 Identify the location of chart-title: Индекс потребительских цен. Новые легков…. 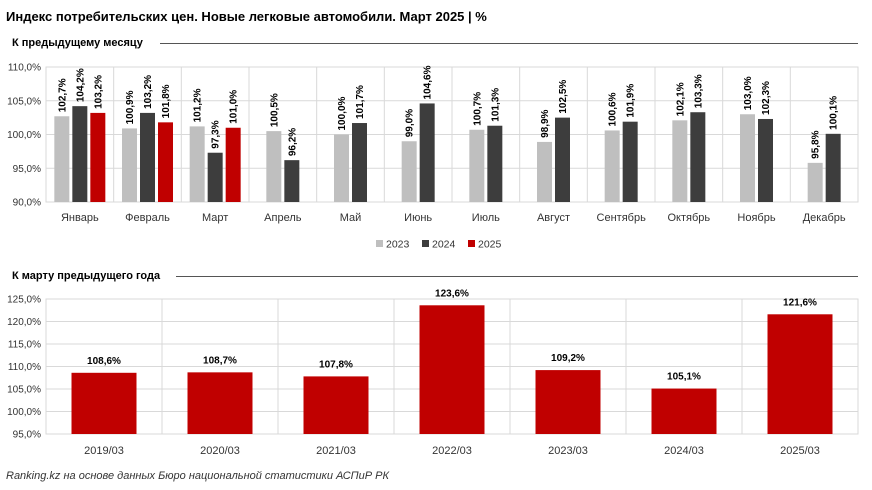
(246, 16).